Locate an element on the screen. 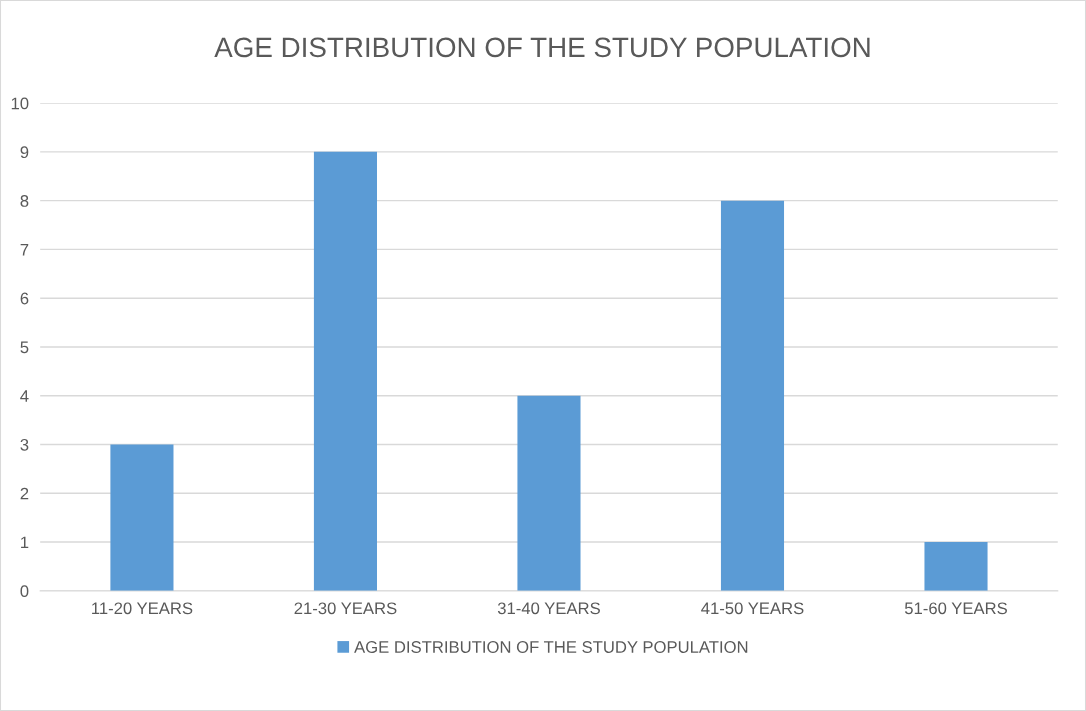 This screenshot has height=711, width=1086. y-tick-label: 10 is located at coordinates (20, 103).